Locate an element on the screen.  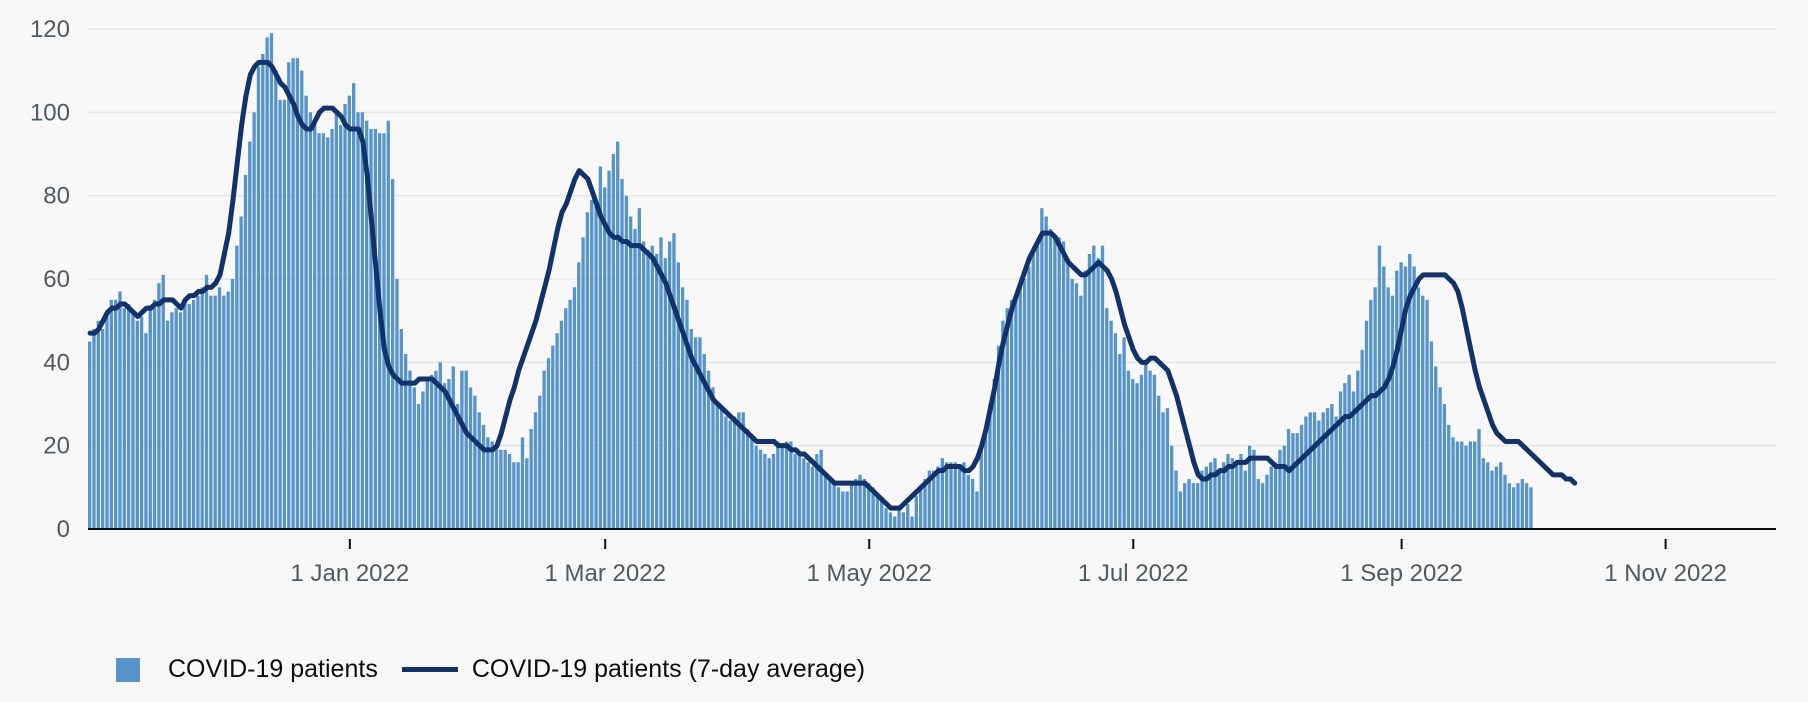
y-tick-label: 60 is located at coordinates (56, 279).